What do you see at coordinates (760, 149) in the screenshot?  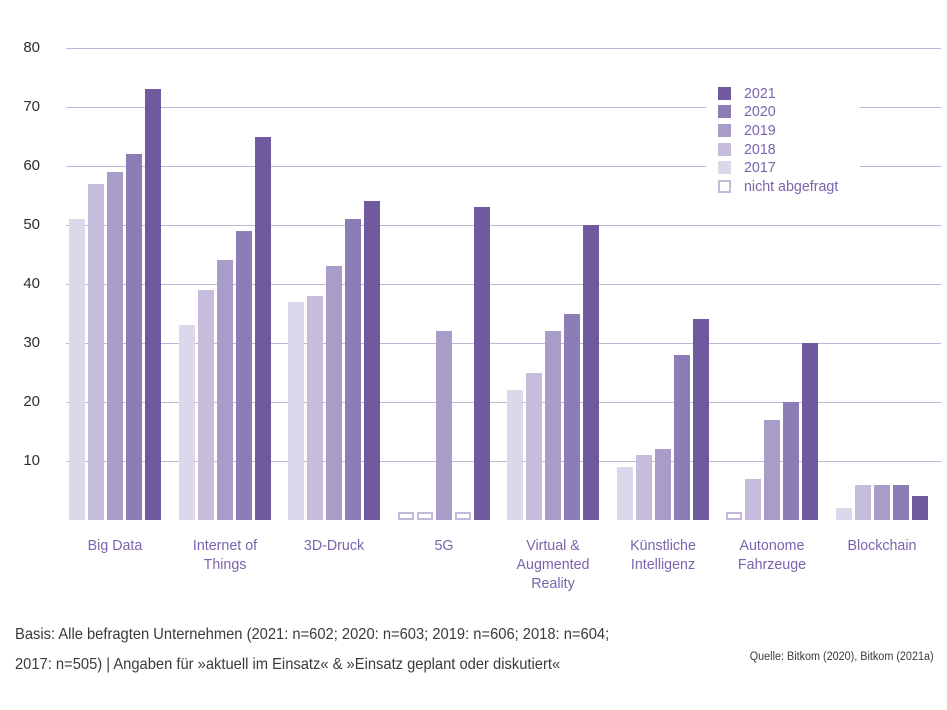 I see `legend-label: 2018` at bounding box center [760, 149].